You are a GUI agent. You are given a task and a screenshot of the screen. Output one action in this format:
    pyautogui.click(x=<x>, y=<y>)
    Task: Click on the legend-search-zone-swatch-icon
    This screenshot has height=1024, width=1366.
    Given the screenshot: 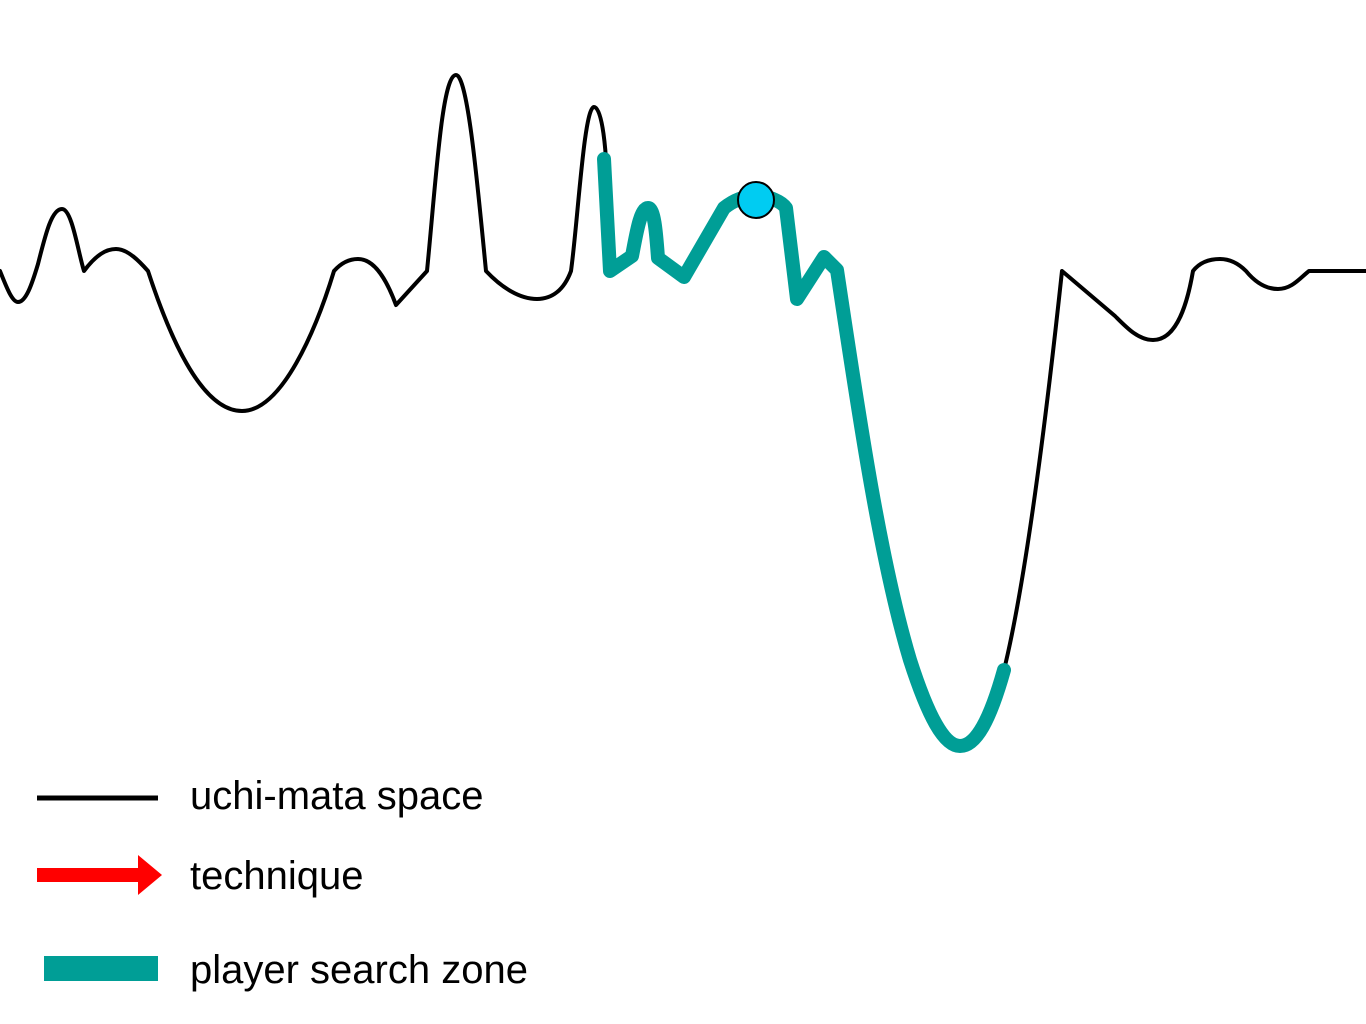 What is the action you would take?
    pyautogui.click(x=101, y=968)
    